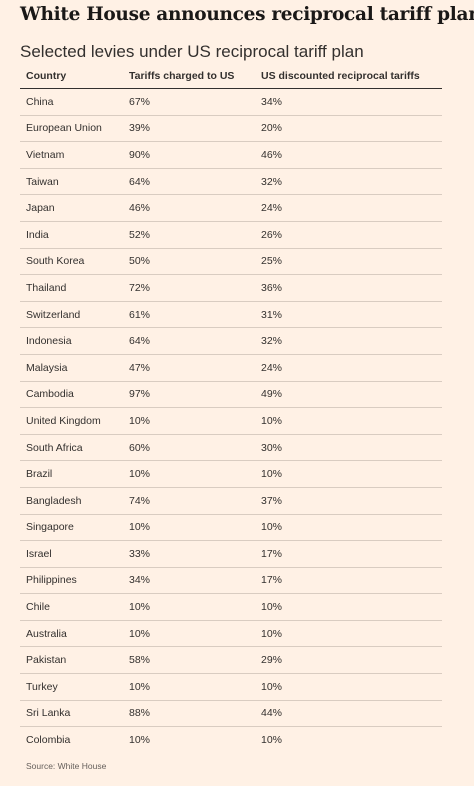 This screenshot has height=786, width=474. Describe the element at coordinates (348, 262) in the screenshot. I see `cell-reciprocal-tariff: 25%` at that location.